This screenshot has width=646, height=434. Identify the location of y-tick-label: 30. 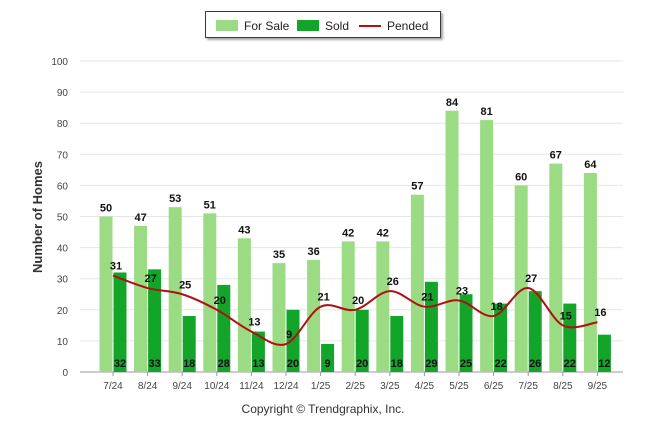
(63, 280).